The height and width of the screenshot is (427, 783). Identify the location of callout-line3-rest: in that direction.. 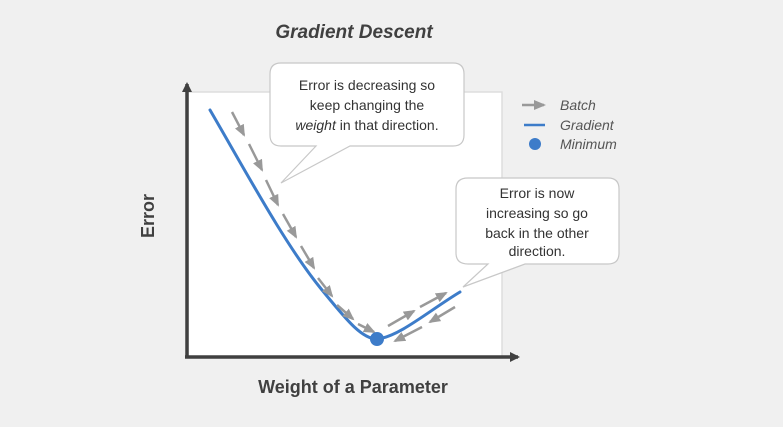
(387, 125).